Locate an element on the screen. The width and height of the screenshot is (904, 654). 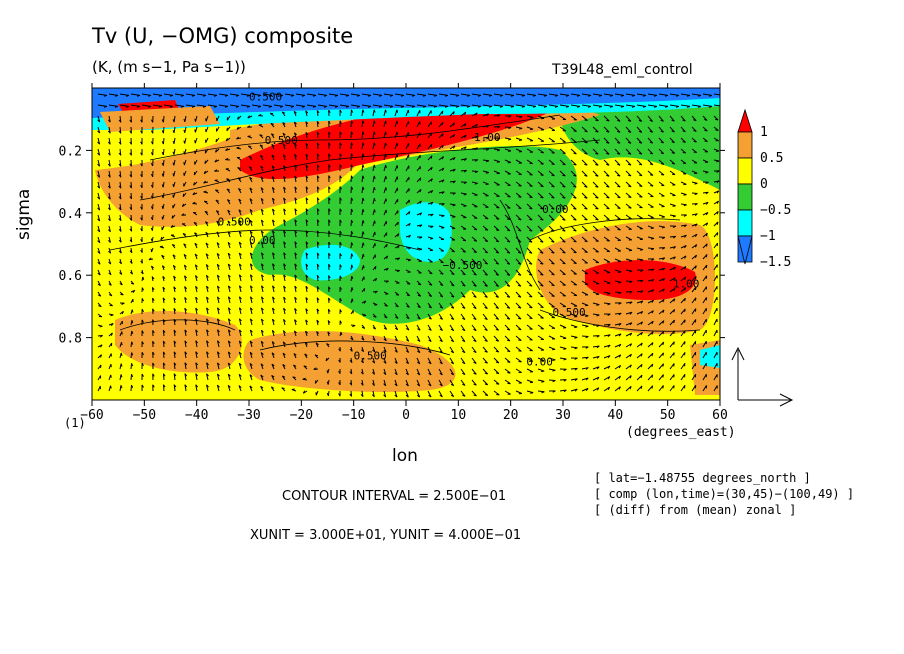
x-tick-label: 50 is located at coordinates (668, 415).